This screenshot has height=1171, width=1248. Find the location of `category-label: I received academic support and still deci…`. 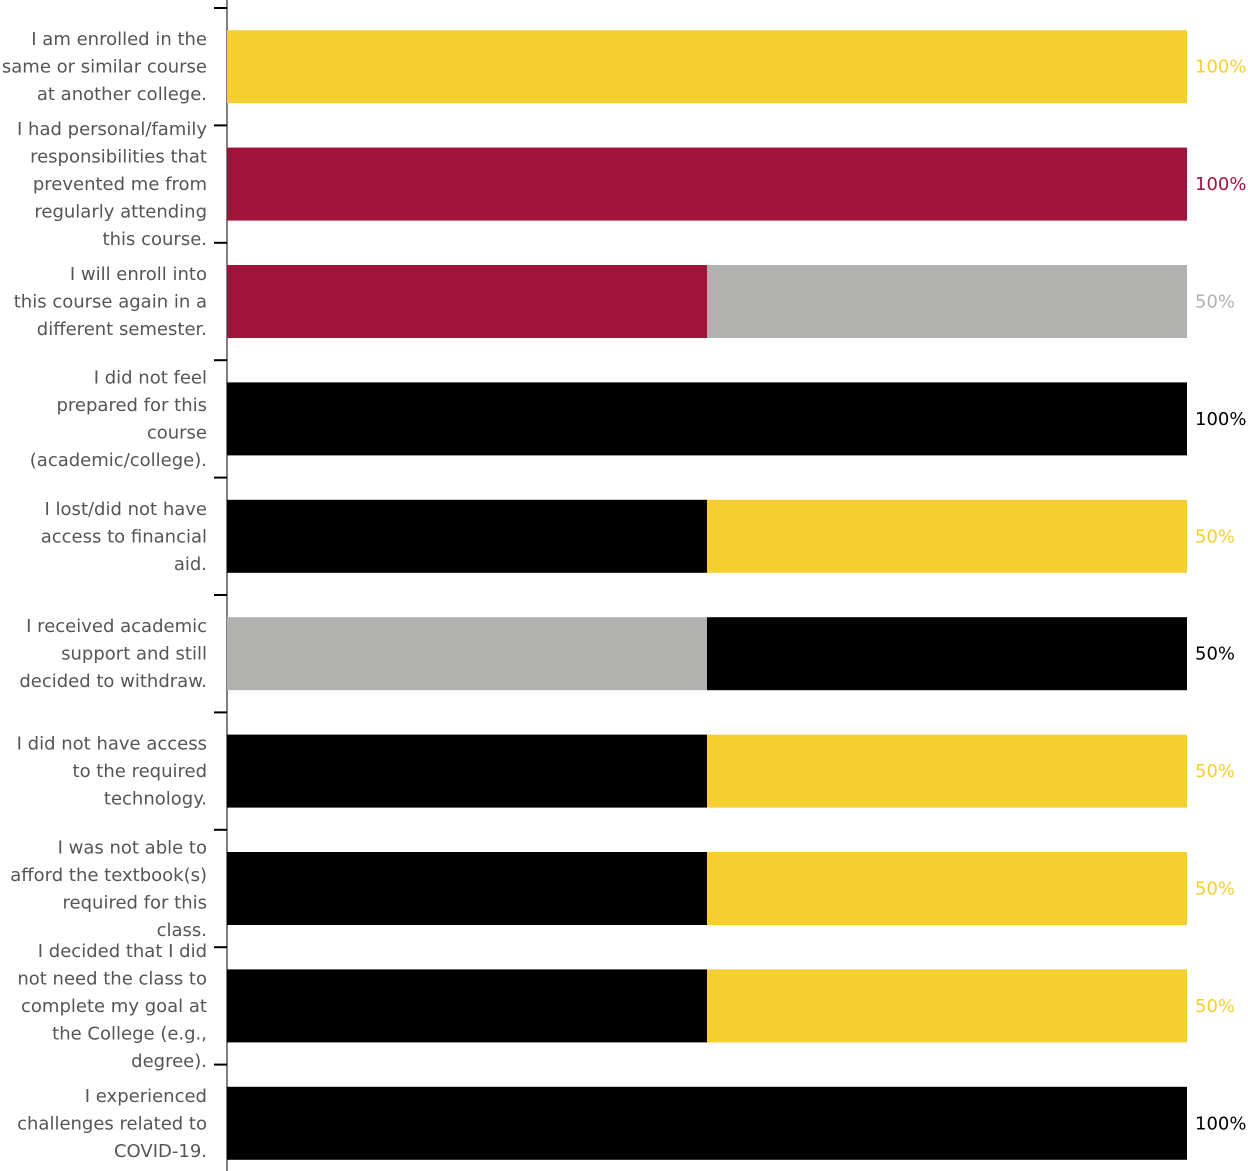

category-label: I received academic support and still deci… is located at coordinates (113, 654).